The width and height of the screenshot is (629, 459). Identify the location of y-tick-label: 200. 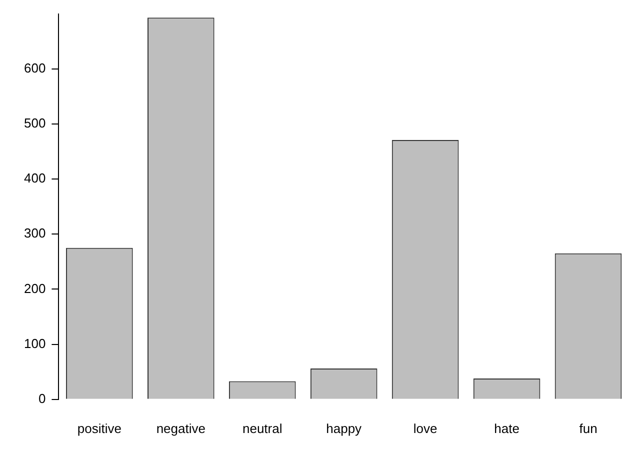
(35, 288).